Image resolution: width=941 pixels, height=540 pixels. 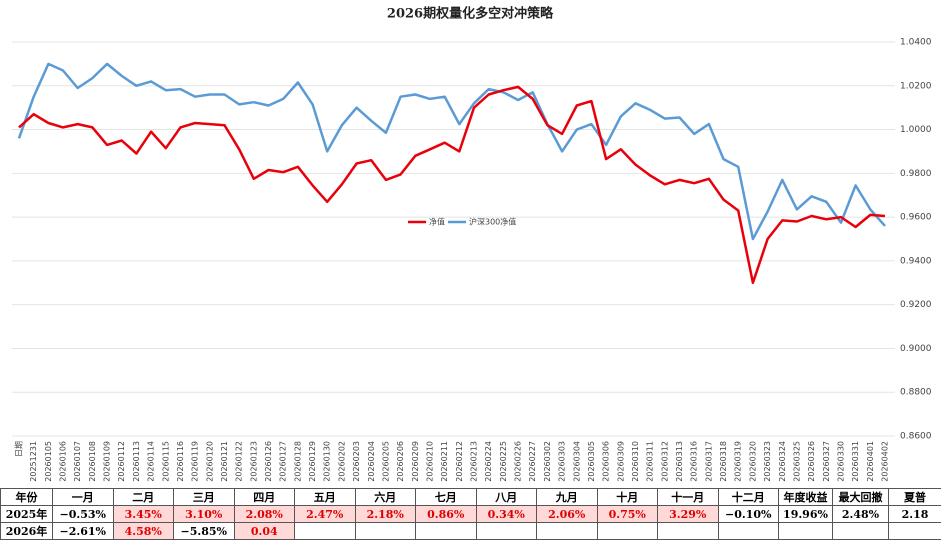 I want to click on table-cell: 0.86%, so click(x=446, y=514).